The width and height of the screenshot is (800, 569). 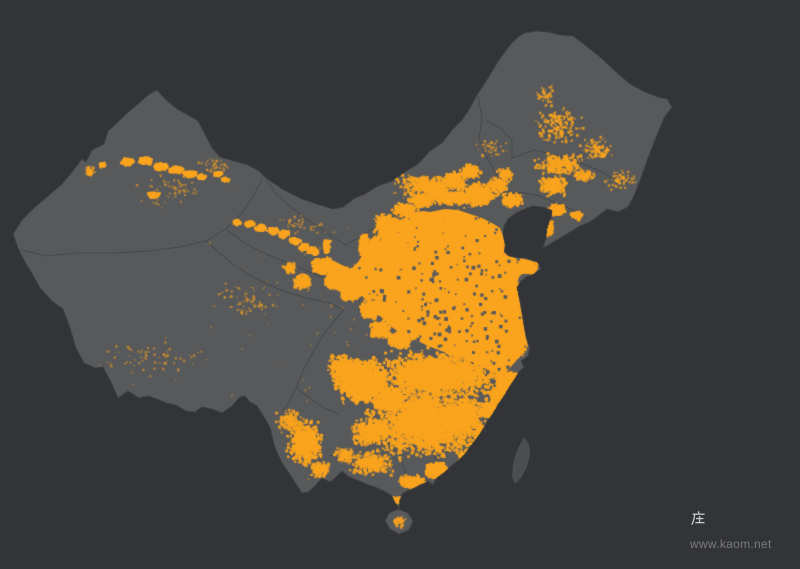 What do you see at coordinates (731, 544) in the screenshot?
I see `watermark-text: www.kaom.net` at bounding box center [731, 544].